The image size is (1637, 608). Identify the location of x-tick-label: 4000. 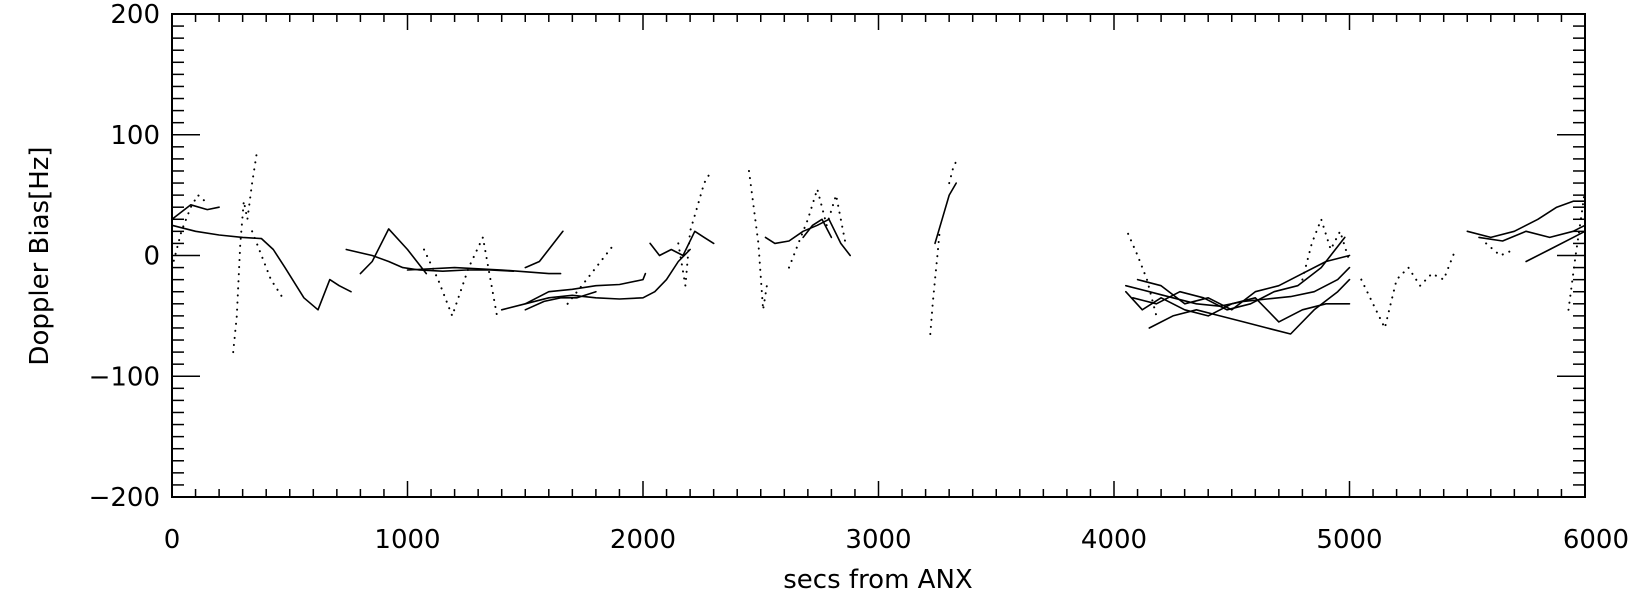
(1114, 540).